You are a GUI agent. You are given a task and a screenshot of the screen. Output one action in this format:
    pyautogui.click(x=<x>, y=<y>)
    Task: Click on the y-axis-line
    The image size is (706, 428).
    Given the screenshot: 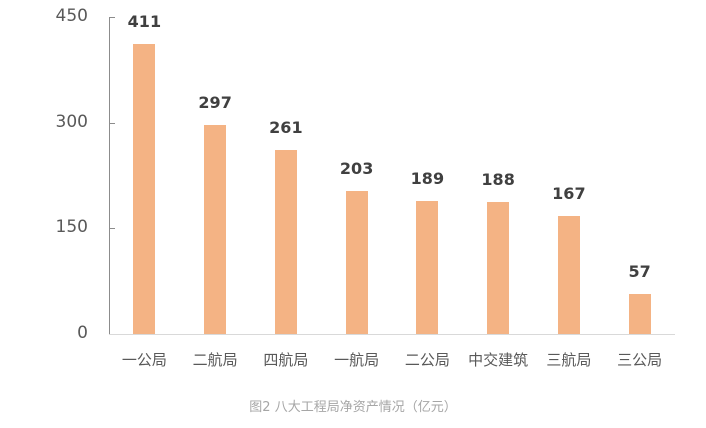 What is the action you would take?
    pyautogui.click(x=109, y=175)
    